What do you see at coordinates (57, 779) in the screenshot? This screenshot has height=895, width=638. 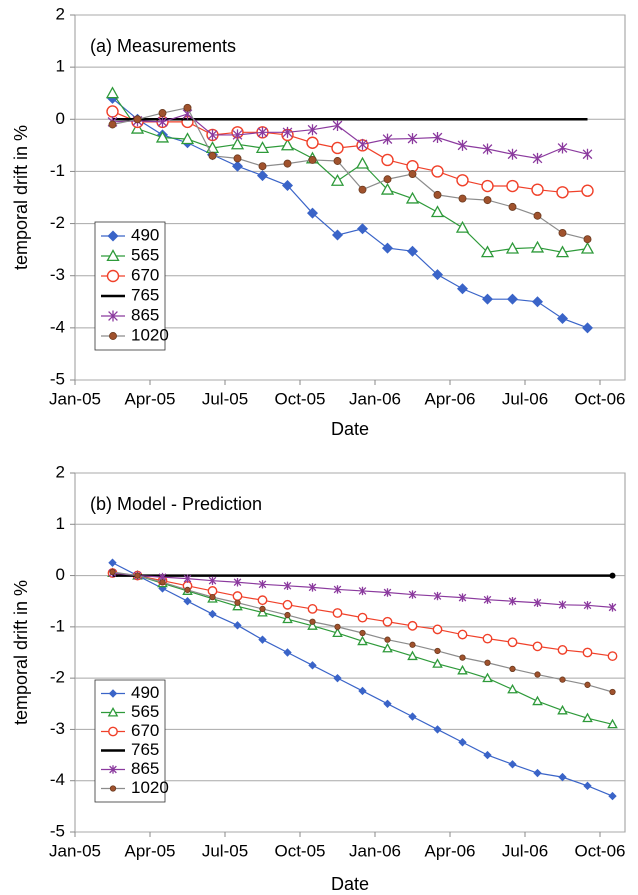 I see `y-tick-label: -4` at bounding box center [57, 779].